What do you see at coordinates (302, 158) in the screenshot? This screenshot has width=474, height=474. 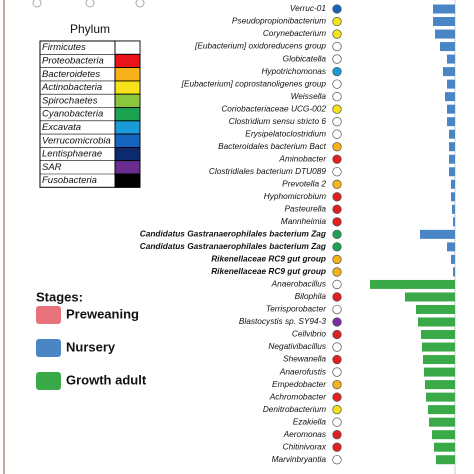 I see `taxon-label: Aminobacter` at bounding box center [302, 158].